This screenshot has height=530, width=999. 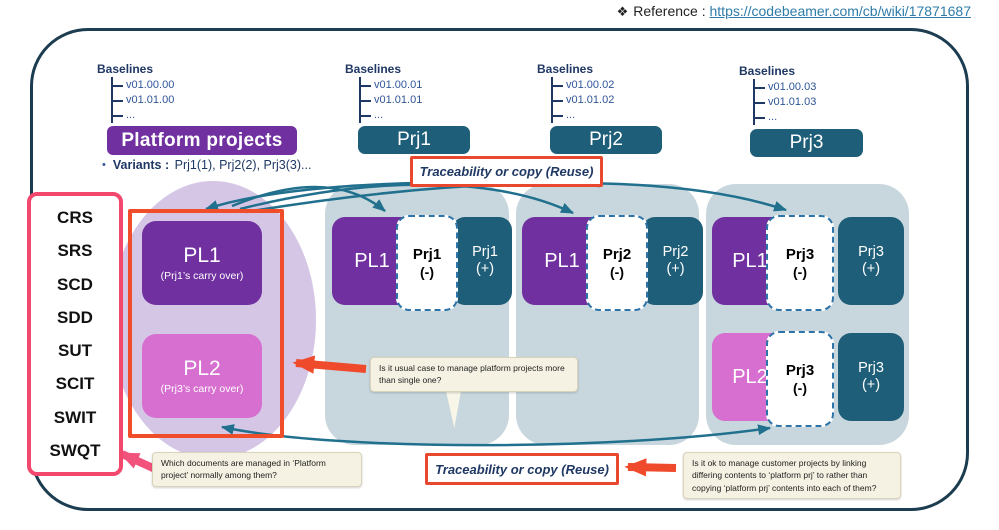 What do you see at coordinates (622, 11) in the screenshot?
I see `reference-diamond-icon: ❖` at bounding box center [622, 11].